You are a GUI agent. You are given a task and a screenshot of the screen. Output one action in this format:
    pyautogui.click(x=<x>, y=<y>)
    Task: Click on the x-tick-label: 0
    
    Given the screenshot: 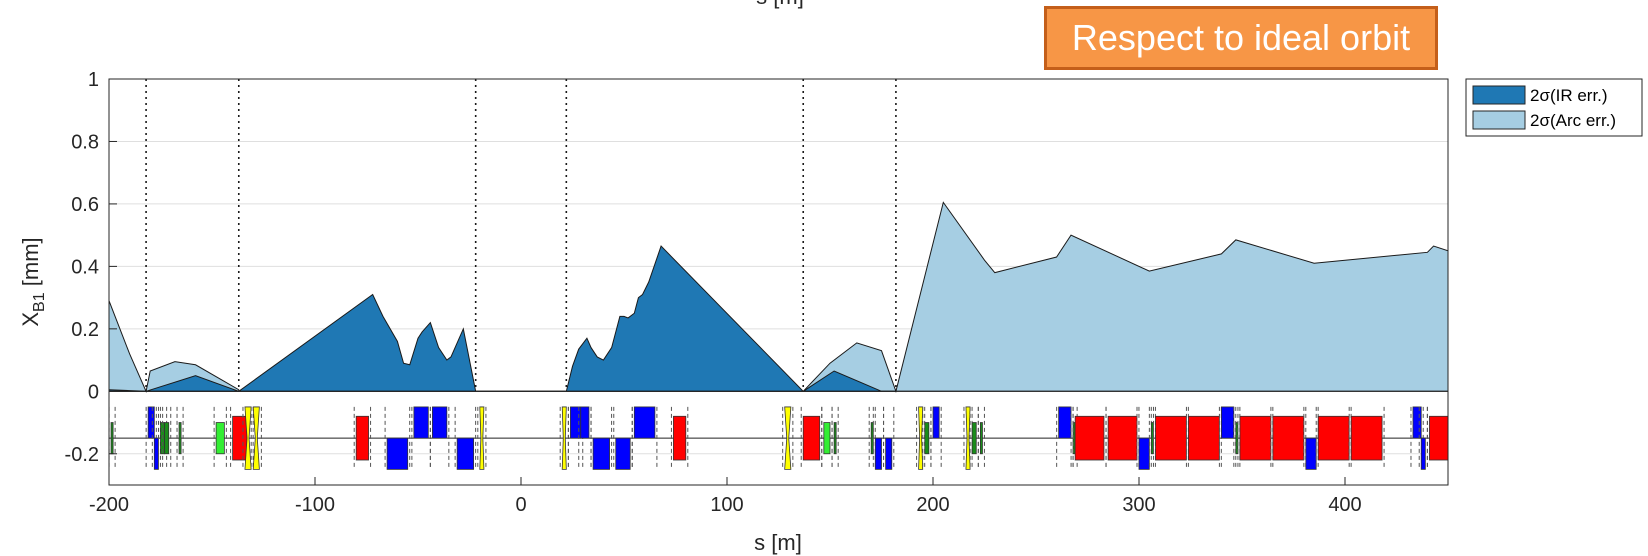 What is the action you would take?
    pyautogui.click(x=520, y=505)
    